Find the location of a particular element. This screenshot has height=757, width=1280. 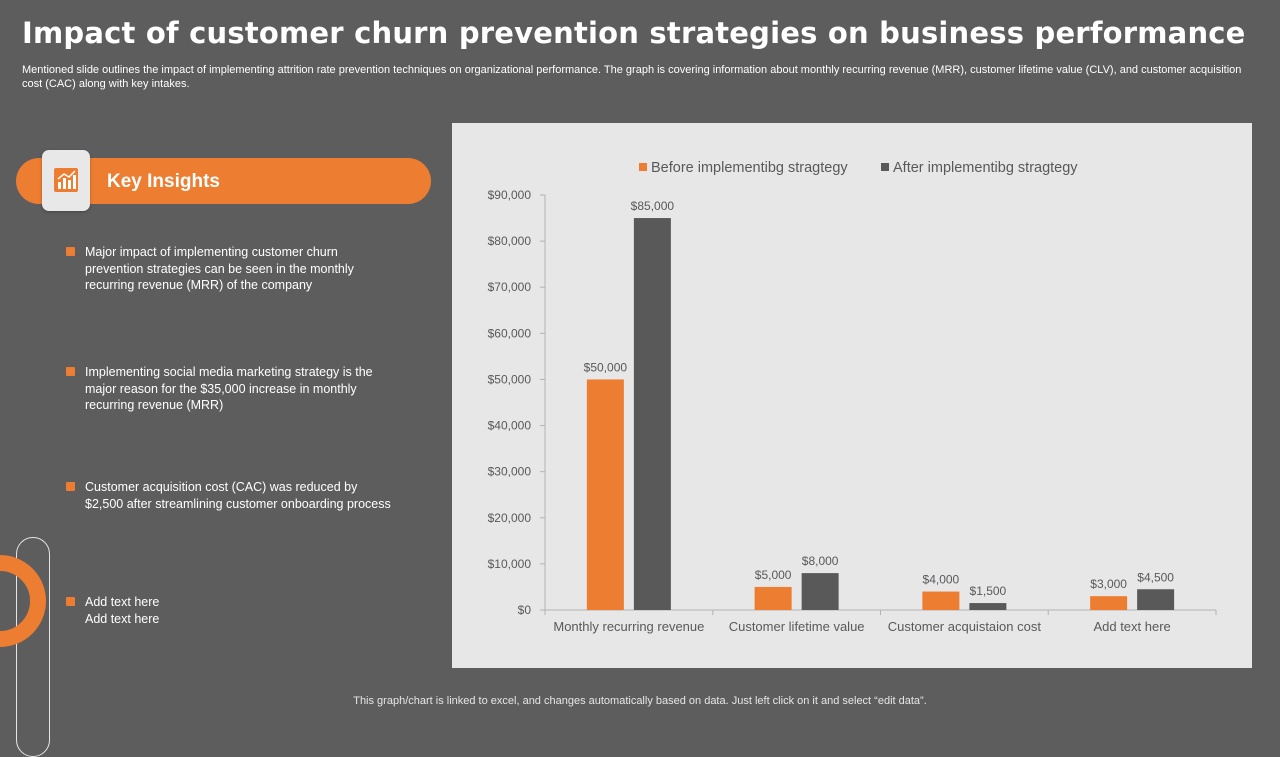

legend-label: After implementibg stragtegy is located at coordinates (985, 168).